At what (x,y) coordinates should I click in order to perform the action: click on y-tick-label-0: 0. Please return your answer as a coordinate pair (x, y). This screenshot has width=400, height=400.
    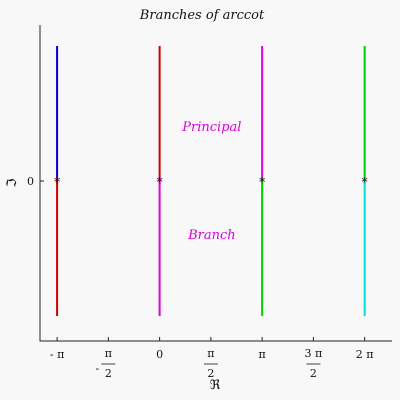
    Looking at the image, I should click on (30, 181).